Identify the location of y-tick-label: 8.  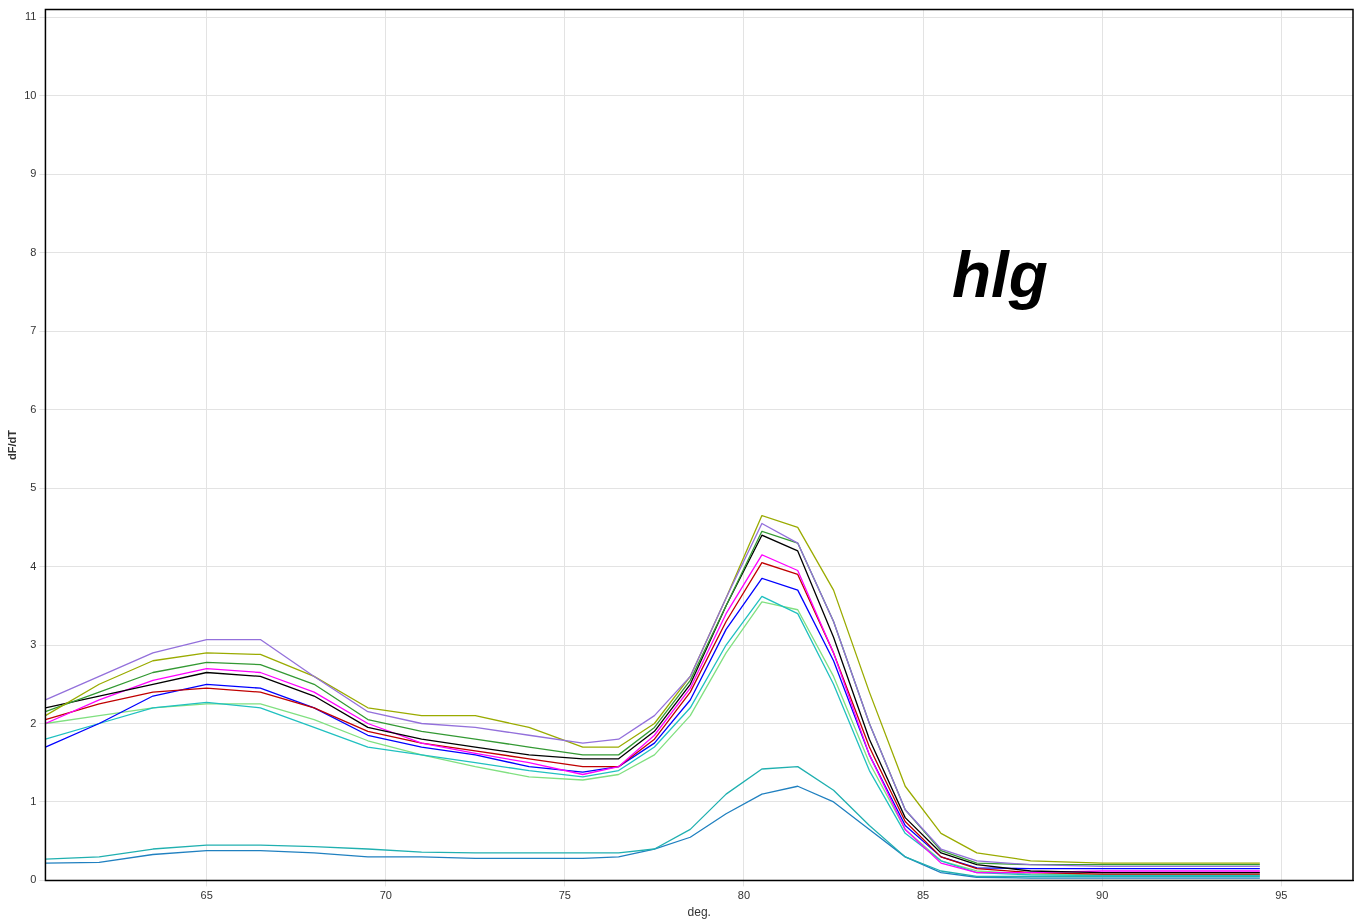
(33, 251).